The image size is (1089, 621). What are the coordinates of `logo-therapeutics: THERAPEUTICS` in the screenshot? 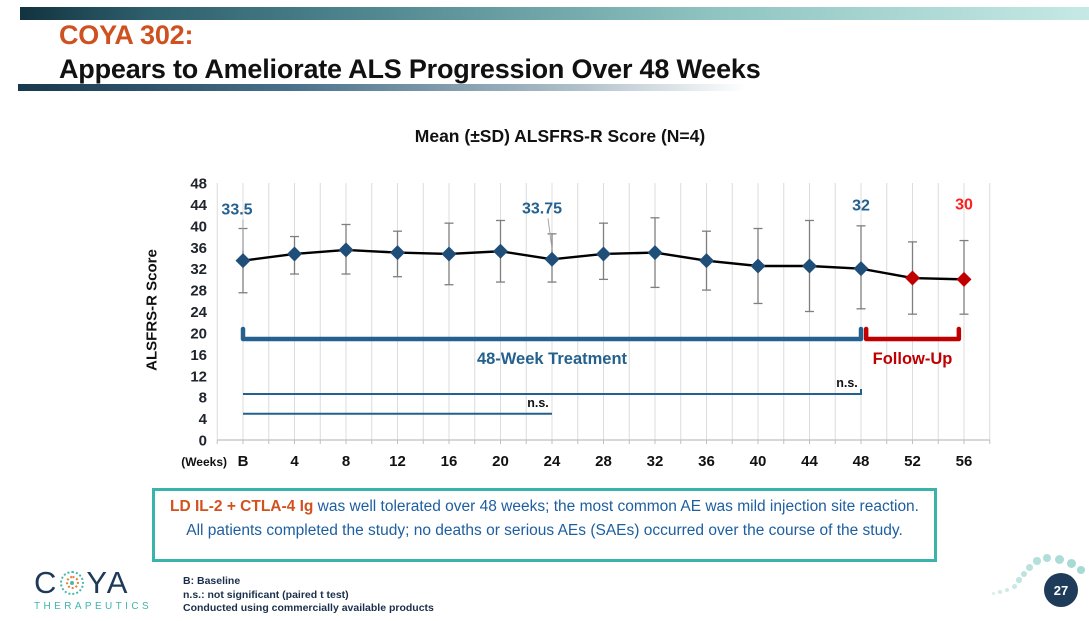 It's located at (93, 606).